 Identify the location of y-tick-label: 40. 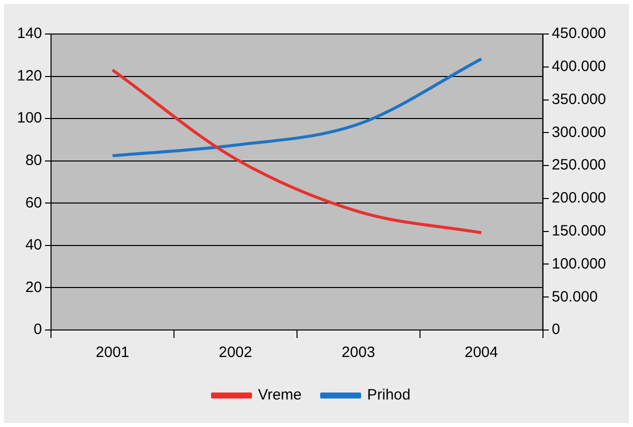
(33, 245).